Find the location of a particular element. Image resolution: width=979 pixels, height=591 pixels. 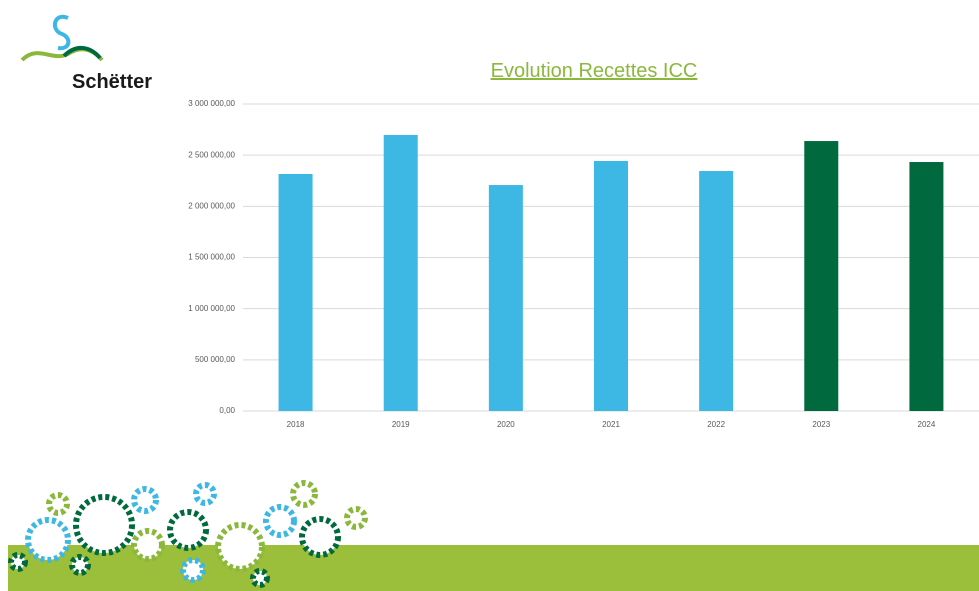

logo-hill-dark is located at coordinates (82, 53).